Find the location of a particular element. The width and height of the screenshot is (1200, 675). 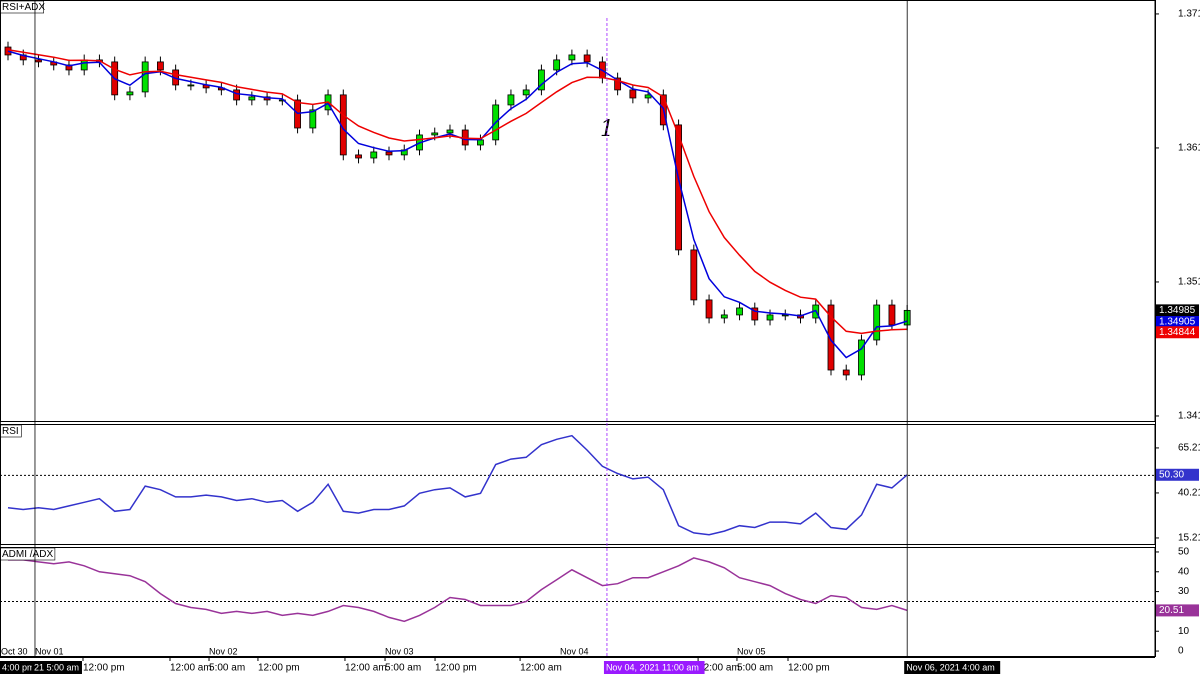

y-tick-label: 1.34197 is located at coordinates (1189, 416).